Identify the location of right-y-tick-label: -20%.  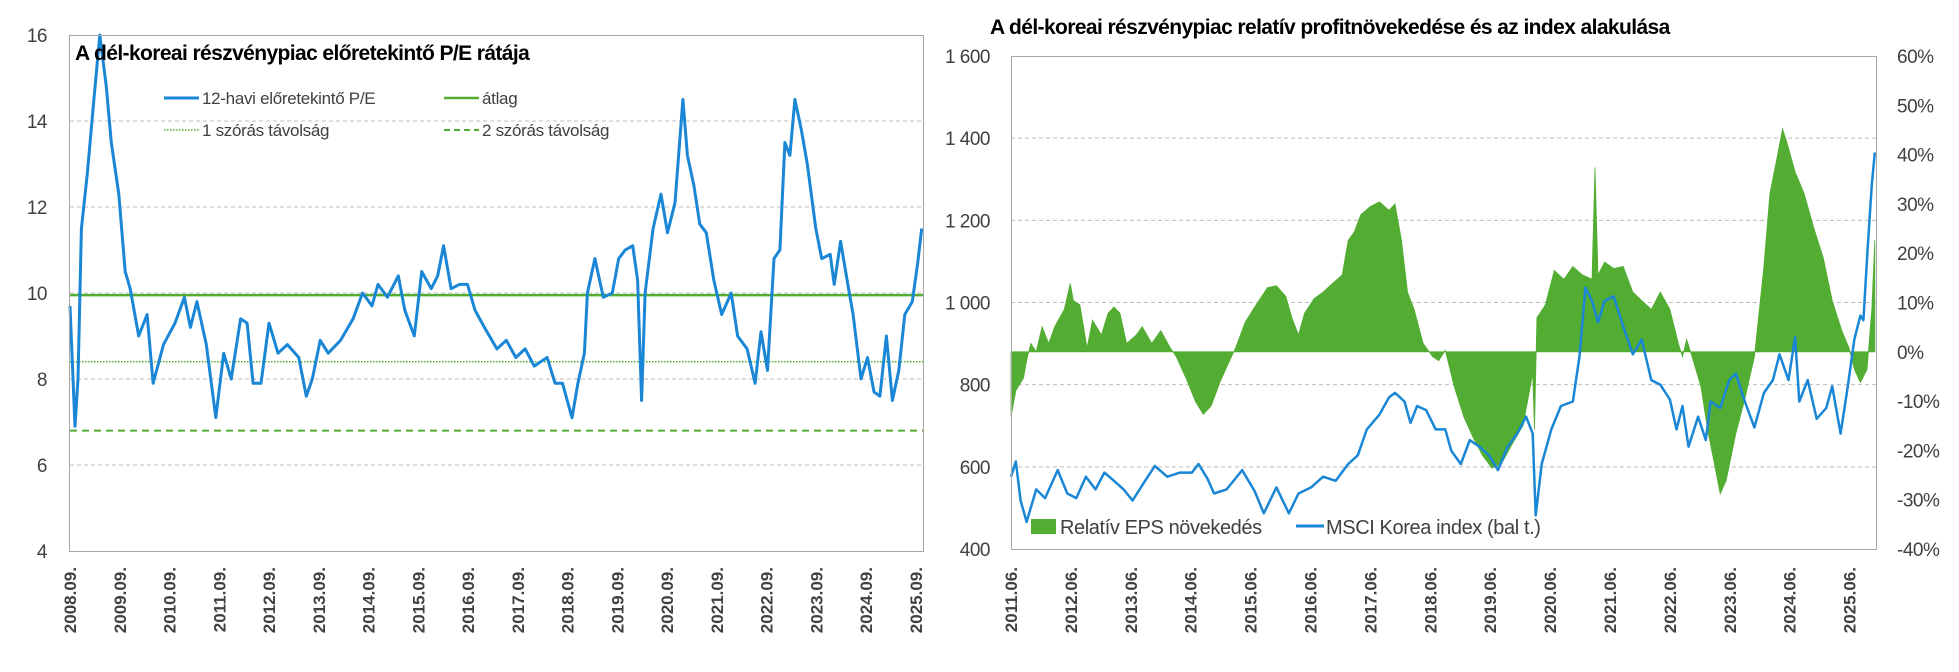
(1918, 451).